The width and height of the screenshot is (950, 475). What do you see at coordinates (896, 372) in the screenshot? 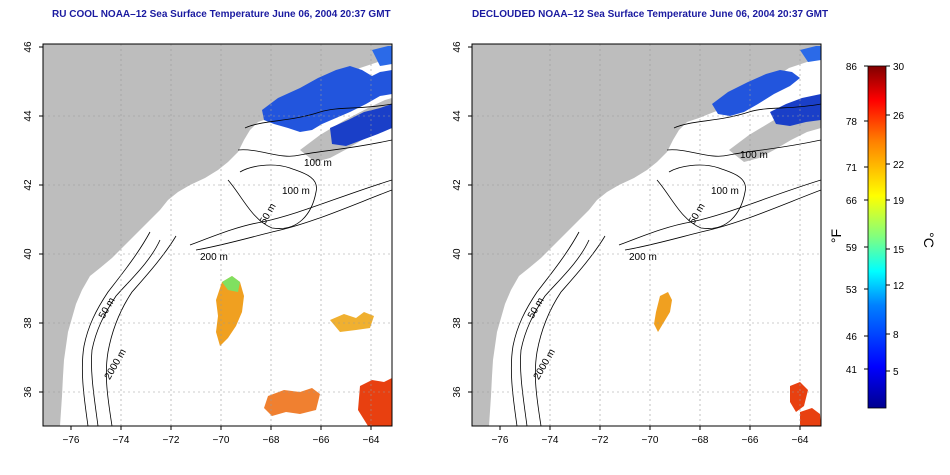
I see `celsius-tick: 5` at bounding box center [896, 372].